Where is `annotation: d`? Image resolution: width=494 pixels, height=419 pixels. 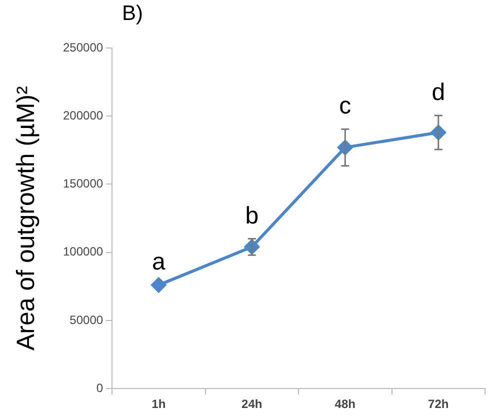 annotation: d is located at coordinates (439, 92).